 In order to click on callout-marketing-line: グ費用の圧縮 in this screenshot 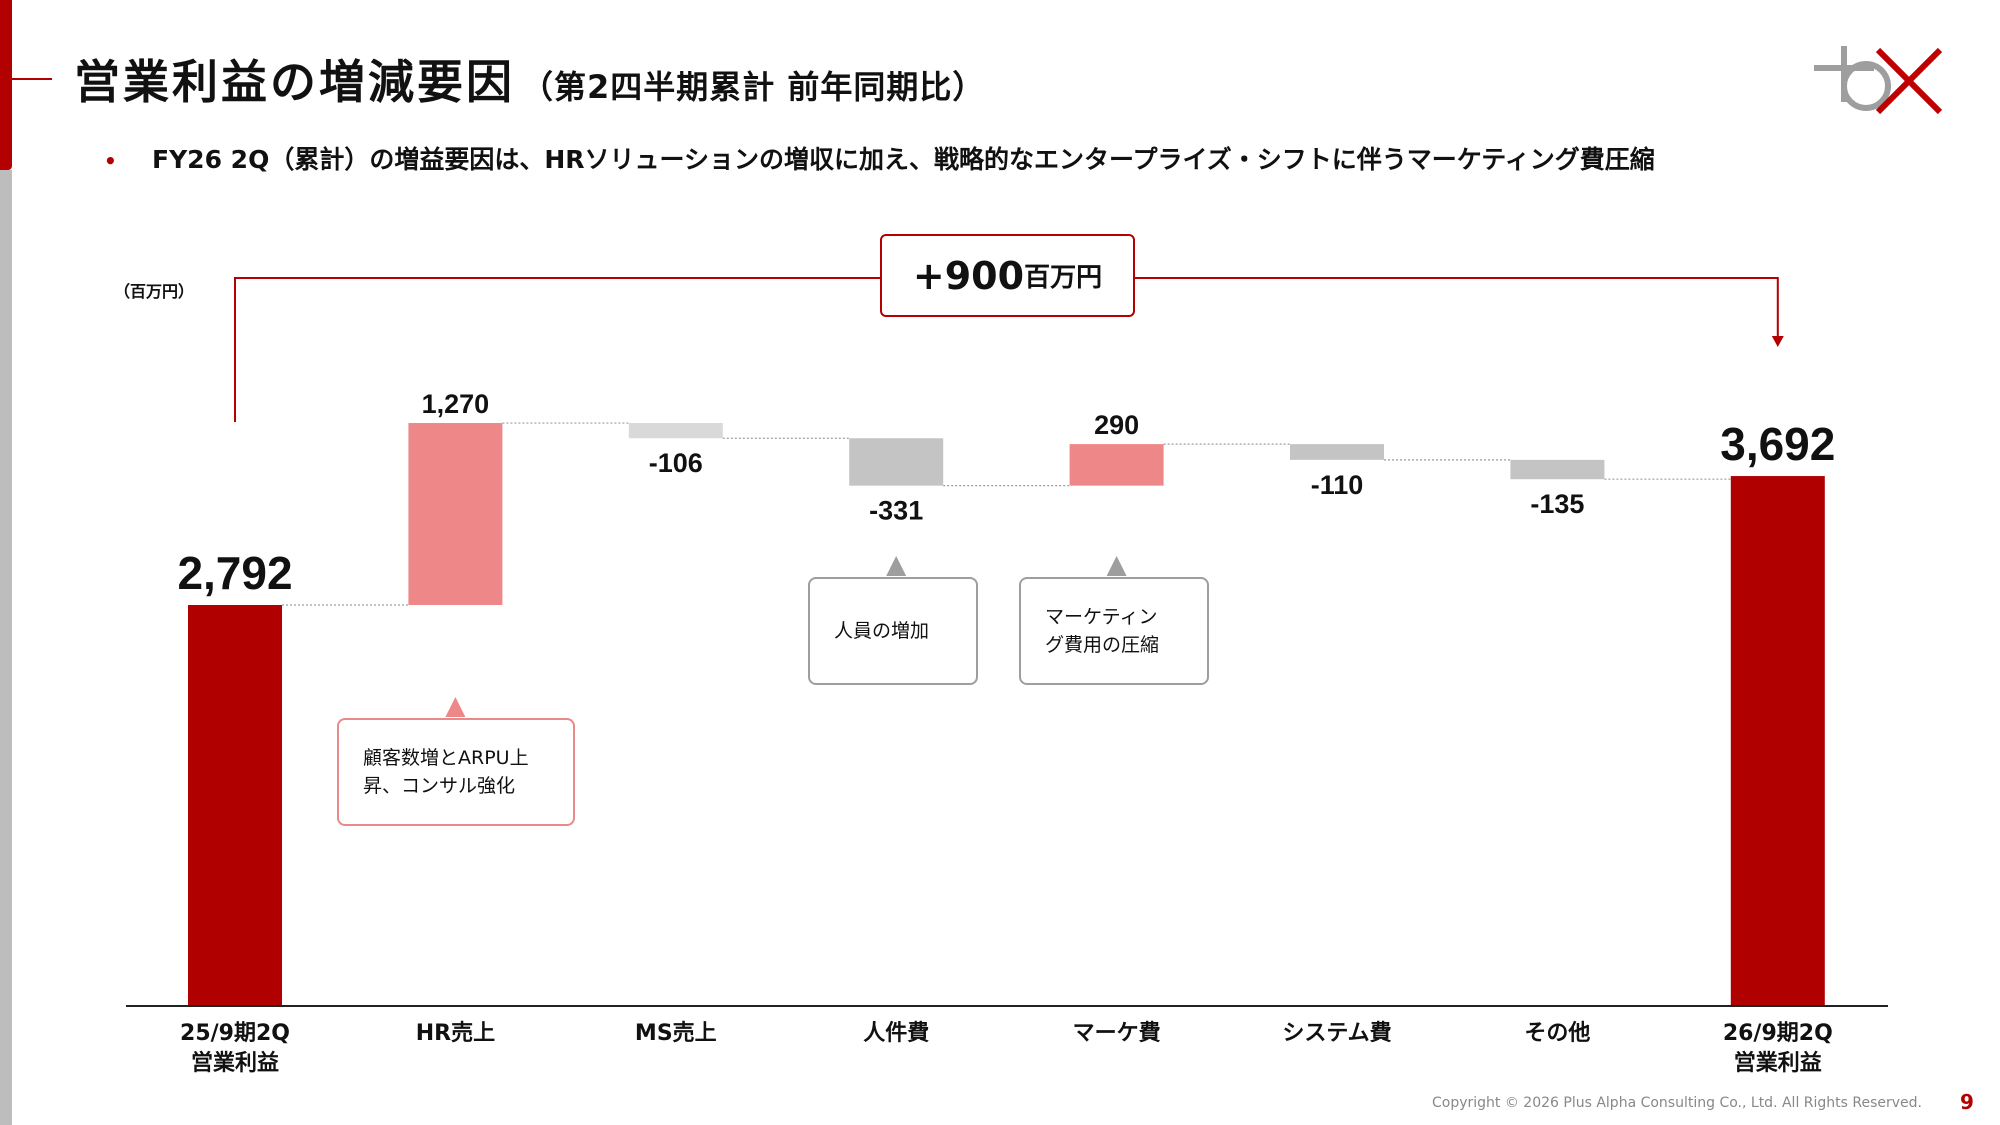, I will do `click(1102, 645)`.